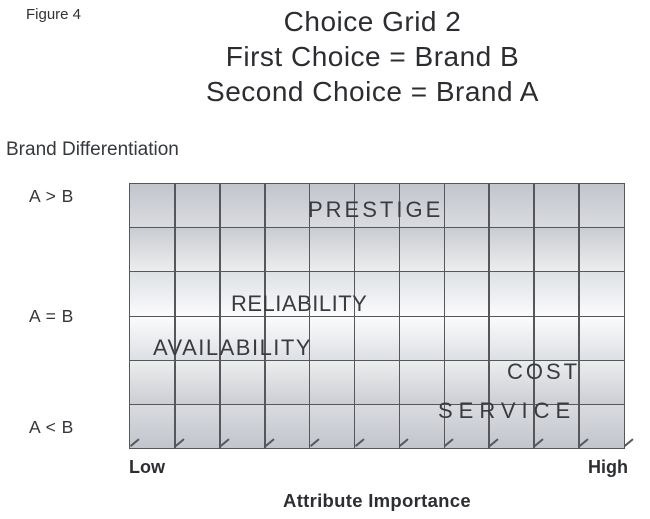 The image size is (650, 519). What do you see at coordinates (376, 209) in the screenshot?
I see `attribute-label-prestige: PRESTIGE` at bounding box center [376, 209].